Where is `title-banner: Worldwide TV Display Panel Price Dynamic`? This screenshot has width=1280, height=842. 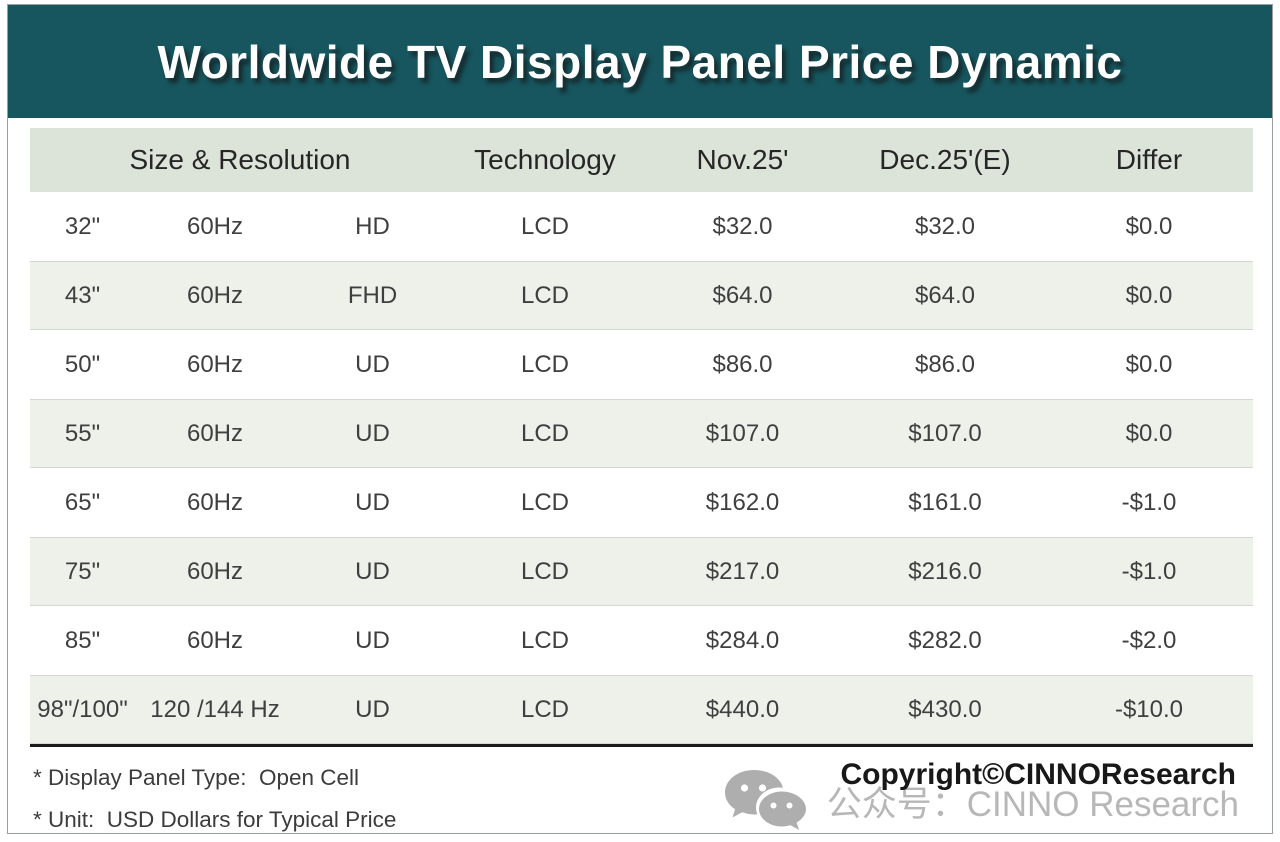 title-banner: Worldwide TV Display Panel Price Dynamic is located at coordinates (640, 61).